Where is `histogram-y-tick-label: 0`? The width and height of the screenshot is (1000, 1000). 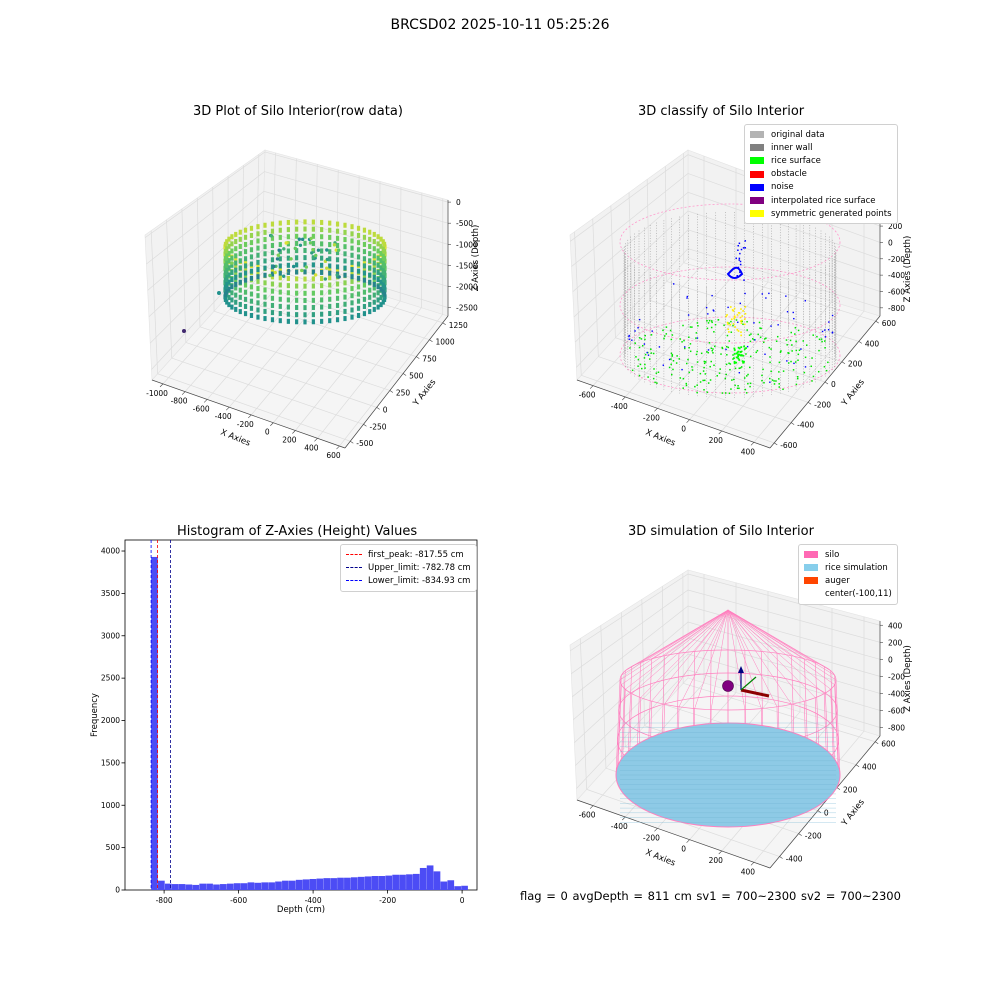 histogram-y-tick-label: 0 is located at coordinates (117, 890).